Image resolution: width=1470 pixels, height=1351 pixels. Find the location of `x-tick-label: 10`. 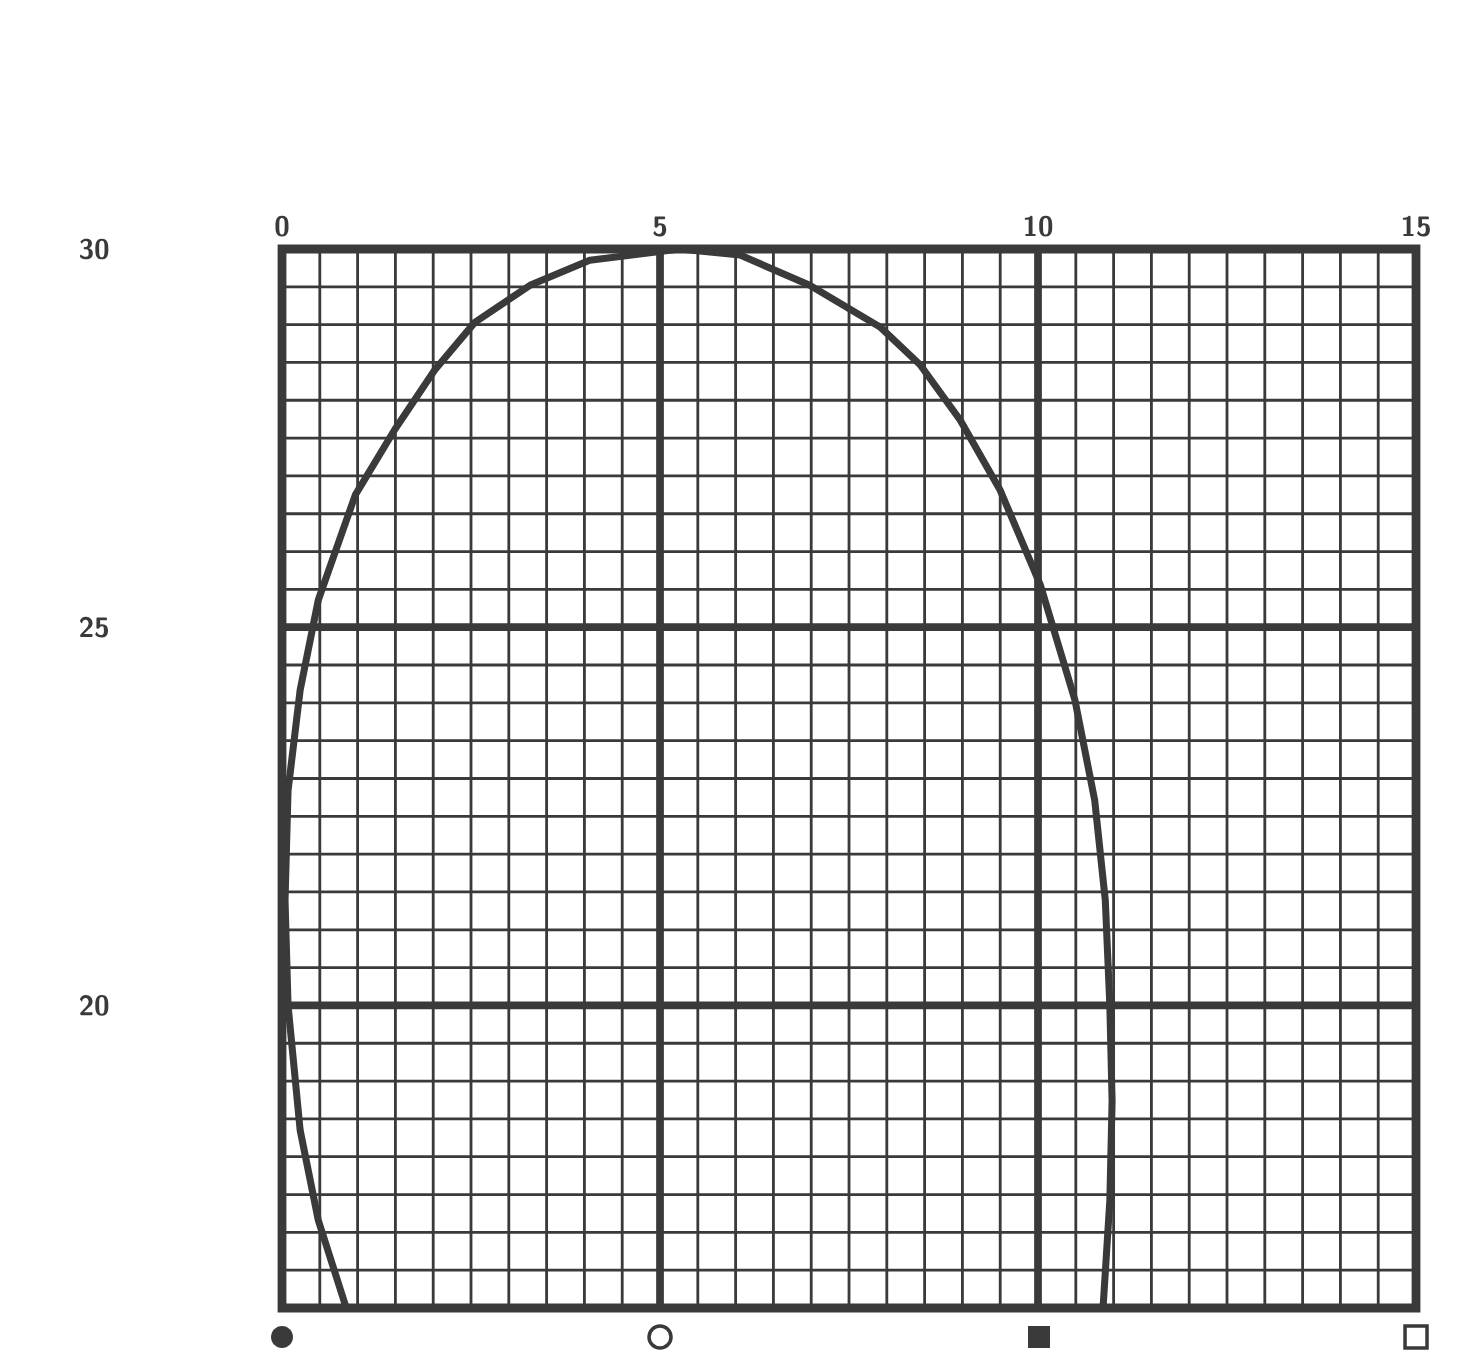

x-tick-label: 10 is located at coordinates (1038, 226).